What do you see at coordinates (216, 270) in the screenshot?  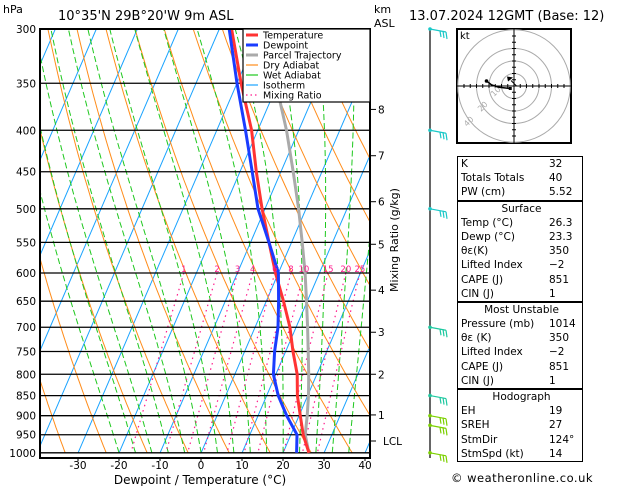 I see `mixing-ratio-label: 2` at bounding box center [216, 270].